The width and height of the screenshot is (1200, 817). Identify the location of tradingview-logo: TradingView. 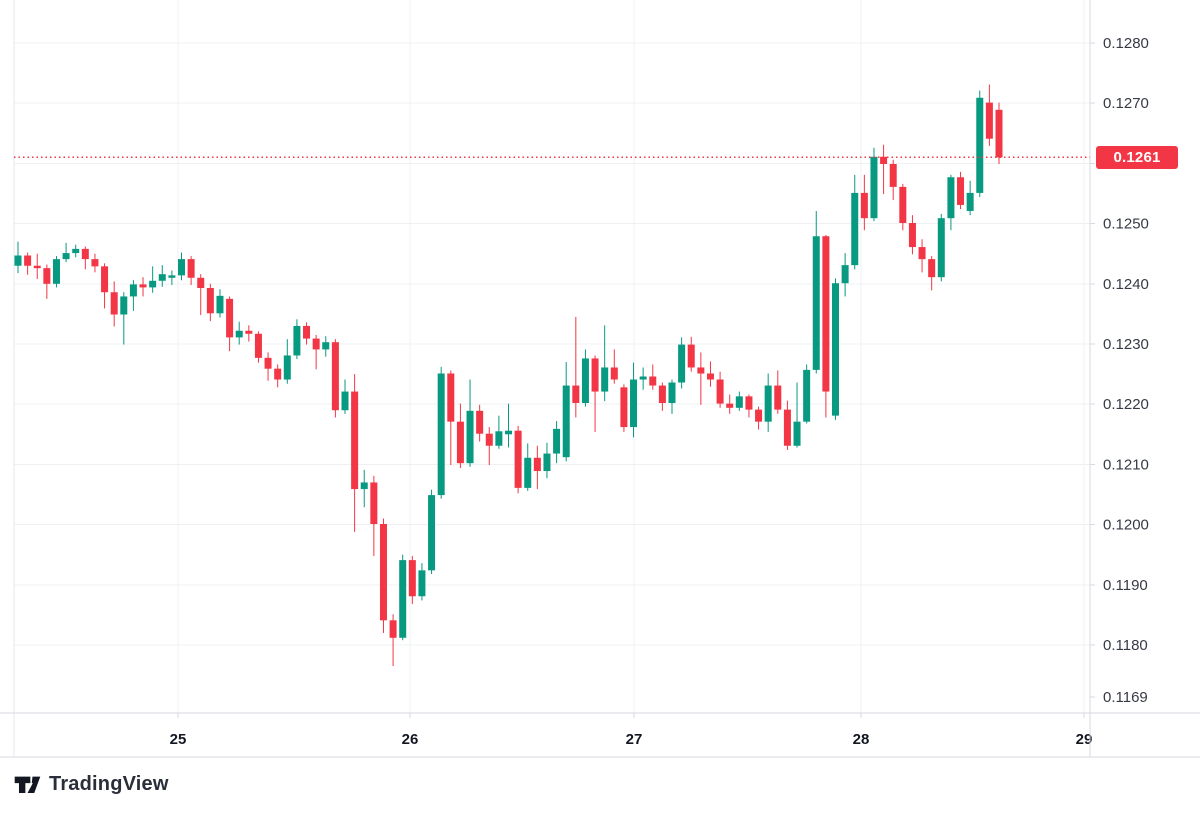
(91, 784).